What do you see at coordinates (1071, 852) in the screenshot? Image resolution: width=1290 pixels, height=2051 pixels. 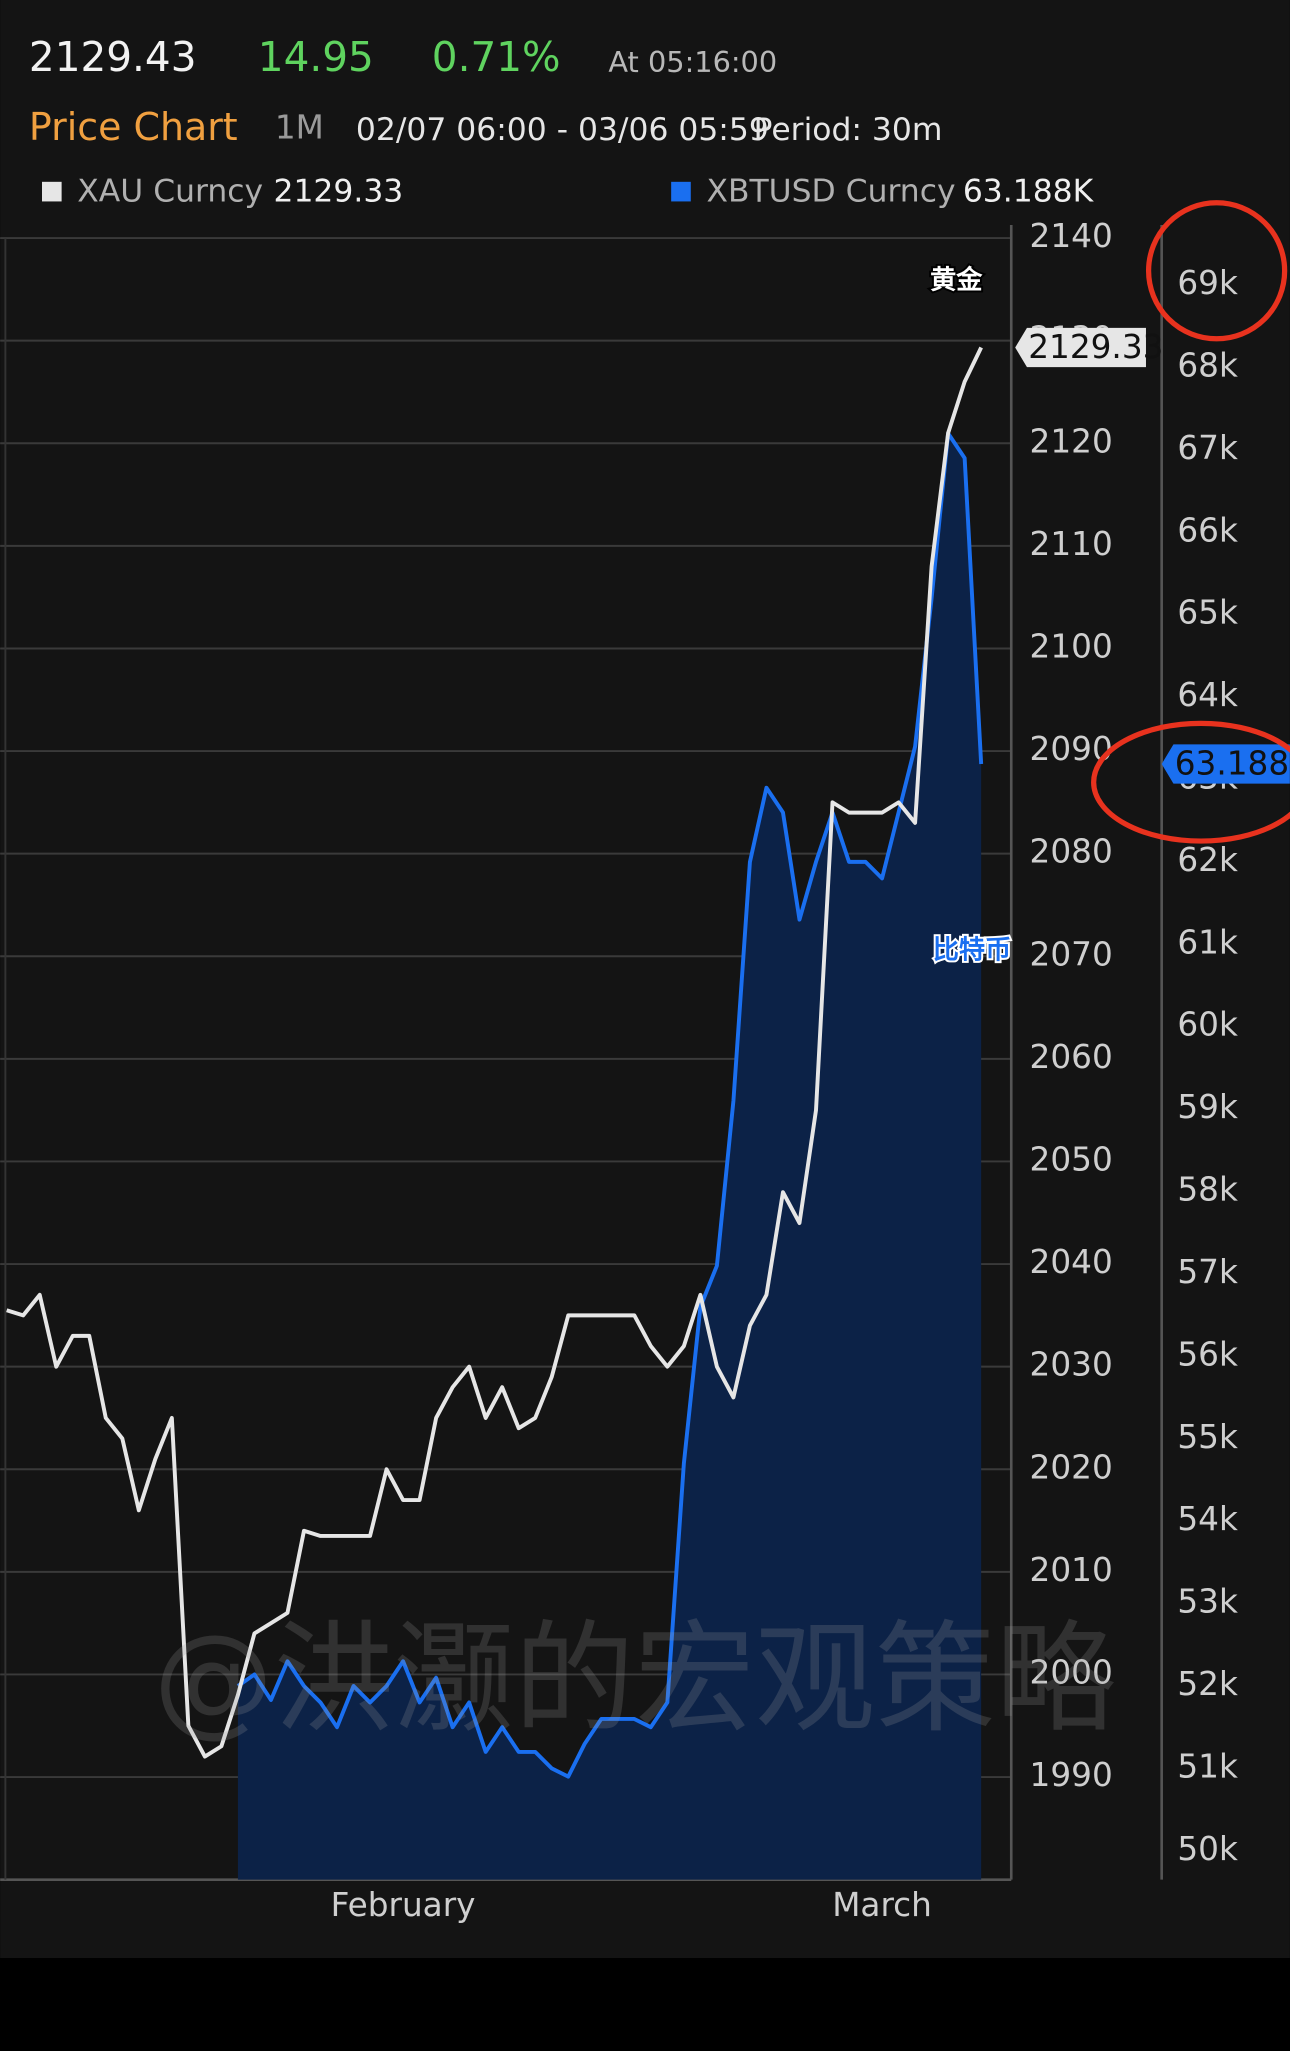 I see `y-tick-label: 2080` at bounding box center [1071, 852].